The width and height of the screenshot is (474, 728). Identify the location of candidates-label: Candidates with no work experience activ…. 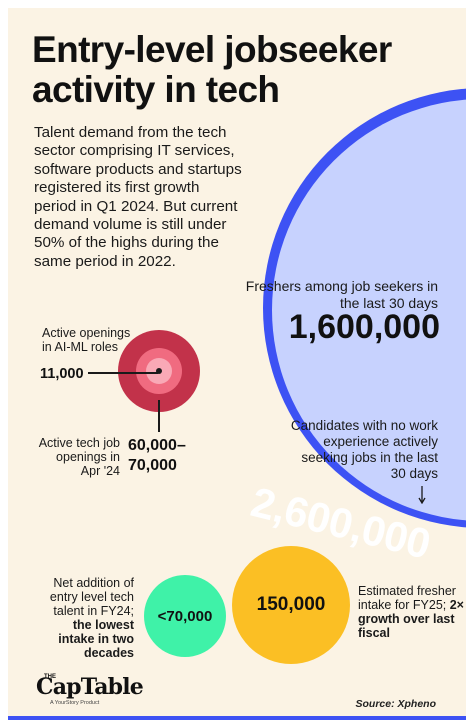
(364, 449).